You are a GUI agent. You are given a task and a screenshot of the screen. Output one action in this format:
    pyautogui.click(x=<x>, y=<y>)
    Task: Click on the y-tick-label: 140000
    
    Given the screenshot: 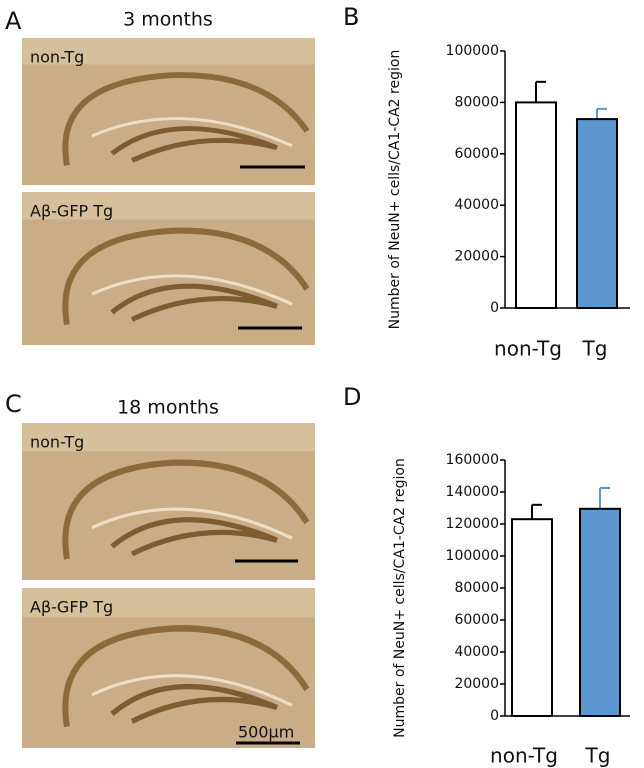 What is the action you would take?
    pyautogui.click(x=472, y=492)
    